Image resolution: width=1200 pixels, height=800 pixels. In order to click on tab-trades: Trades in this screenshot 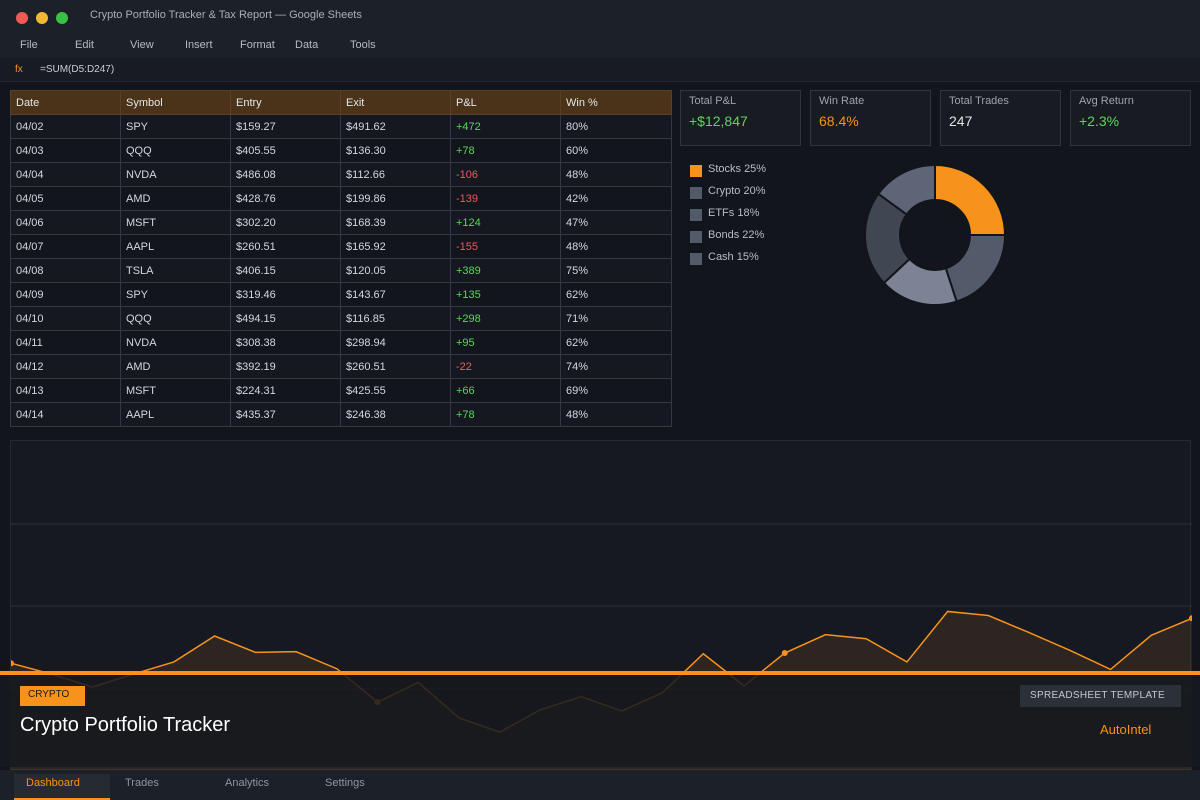, I will do `click(142, 783)`.